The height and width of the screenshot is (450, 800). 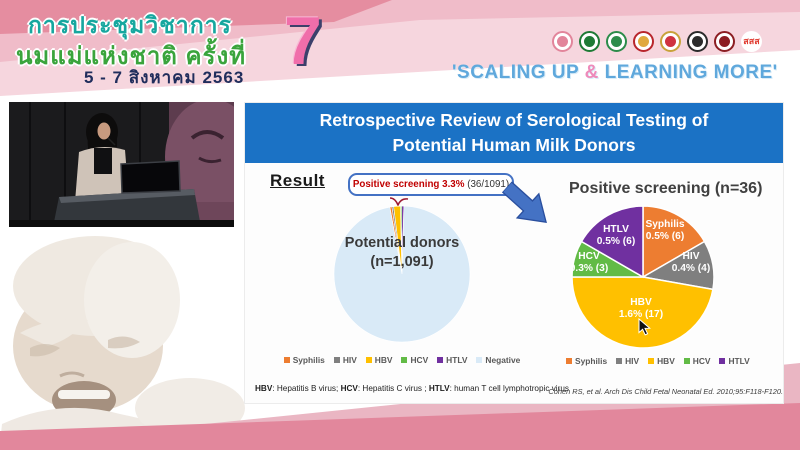 I want to click on presenter-face, so click(x=104, y=131).